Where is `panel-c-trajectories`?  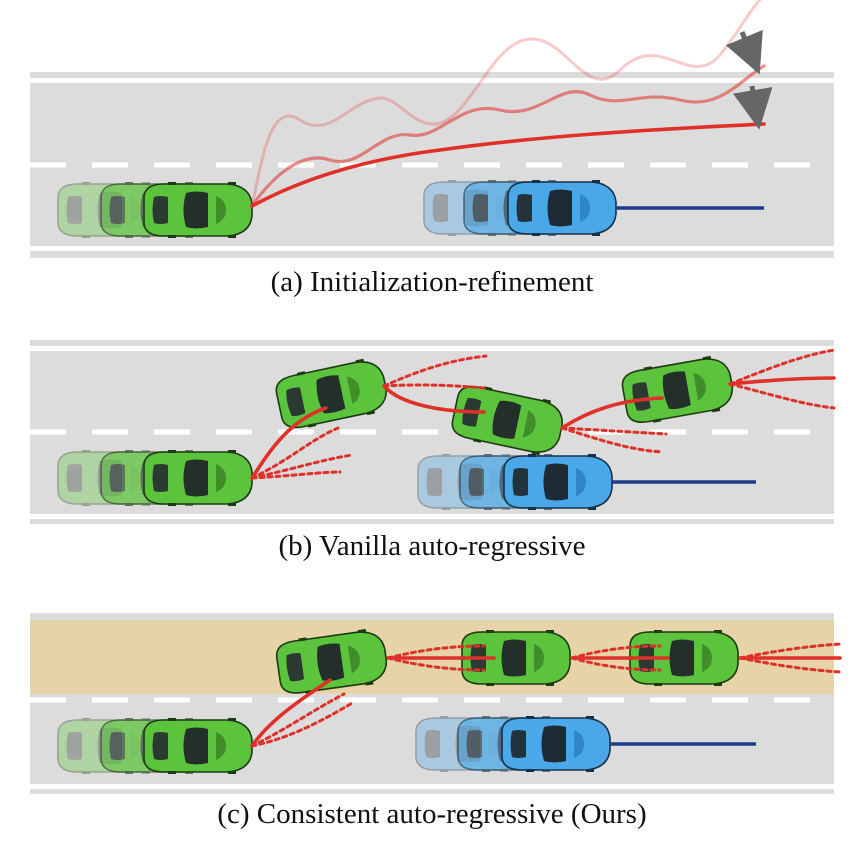
panel-c-trajectories is located at coordinates (546, 695).